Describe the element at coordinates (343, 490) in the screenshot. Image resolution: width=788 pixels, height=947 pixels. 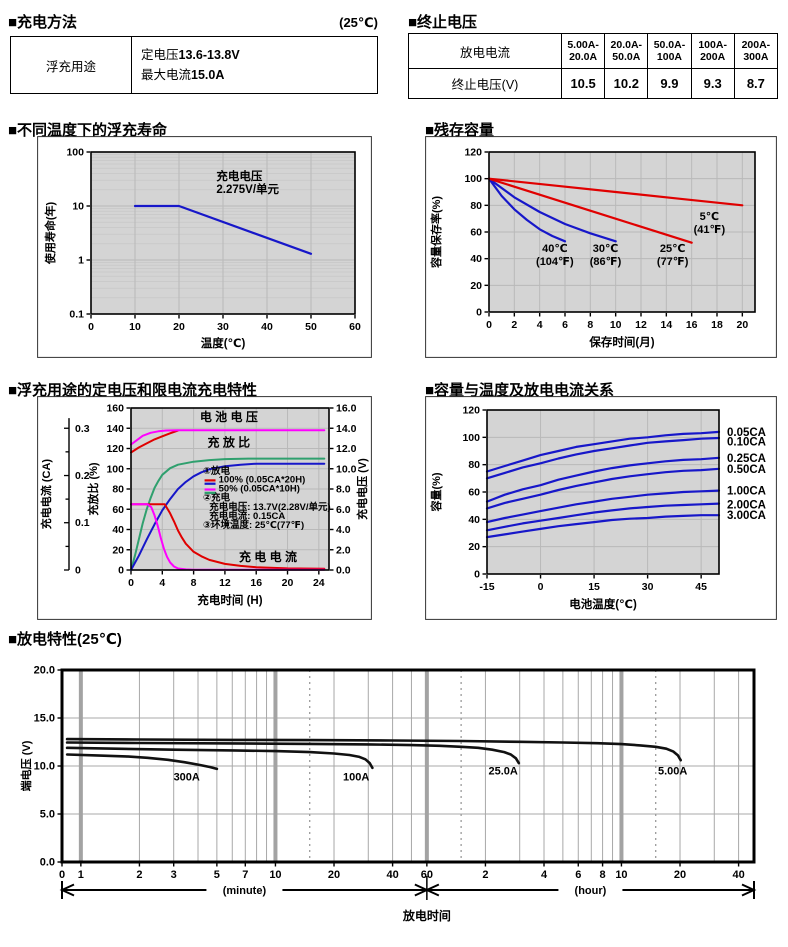
I see `svg-text: 8.0` at that location.